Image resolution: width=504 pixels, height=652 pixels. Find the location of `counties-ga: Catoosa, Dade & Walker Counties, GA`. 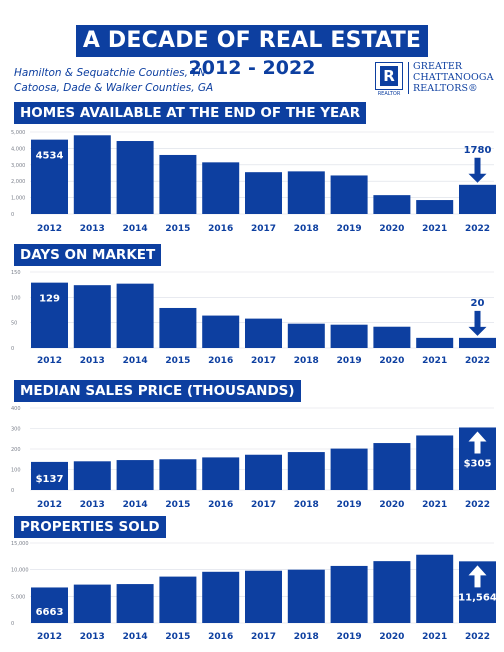

counties-ga: Catoosa, Dade & Walker Counties, GA is located at coordinates (114, 88).